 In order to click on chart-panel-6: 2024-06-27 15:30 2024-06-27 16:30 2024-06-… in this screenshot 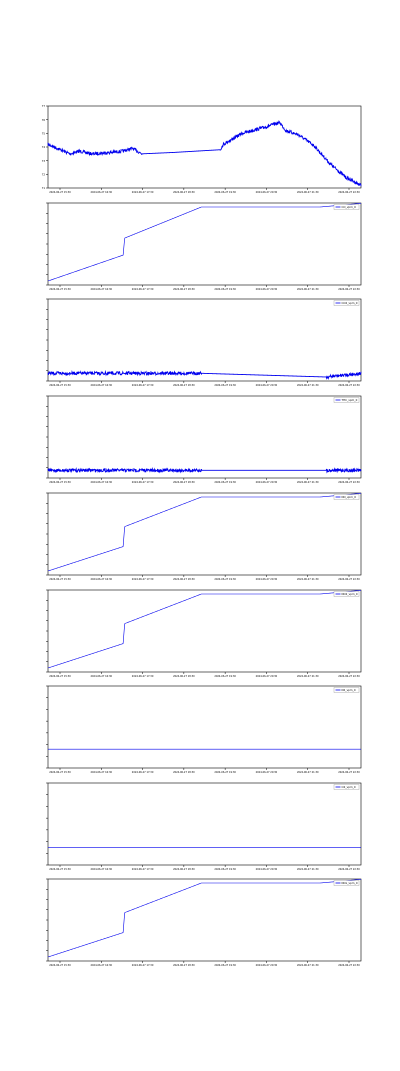, I will do `click(204, 633)`.